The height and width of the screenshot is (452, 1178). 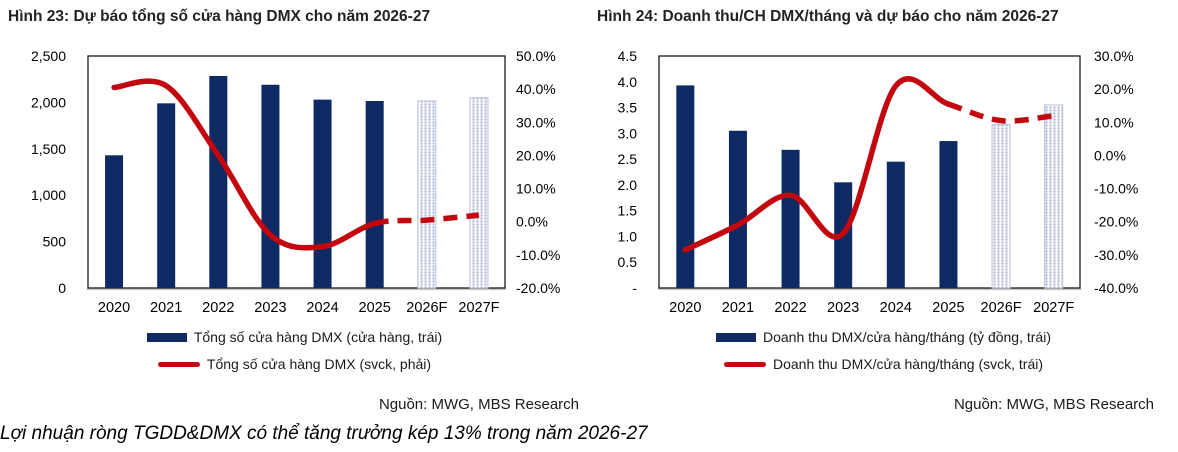 I want to click on svg-text: 1,000, so click(x=48, y=195).